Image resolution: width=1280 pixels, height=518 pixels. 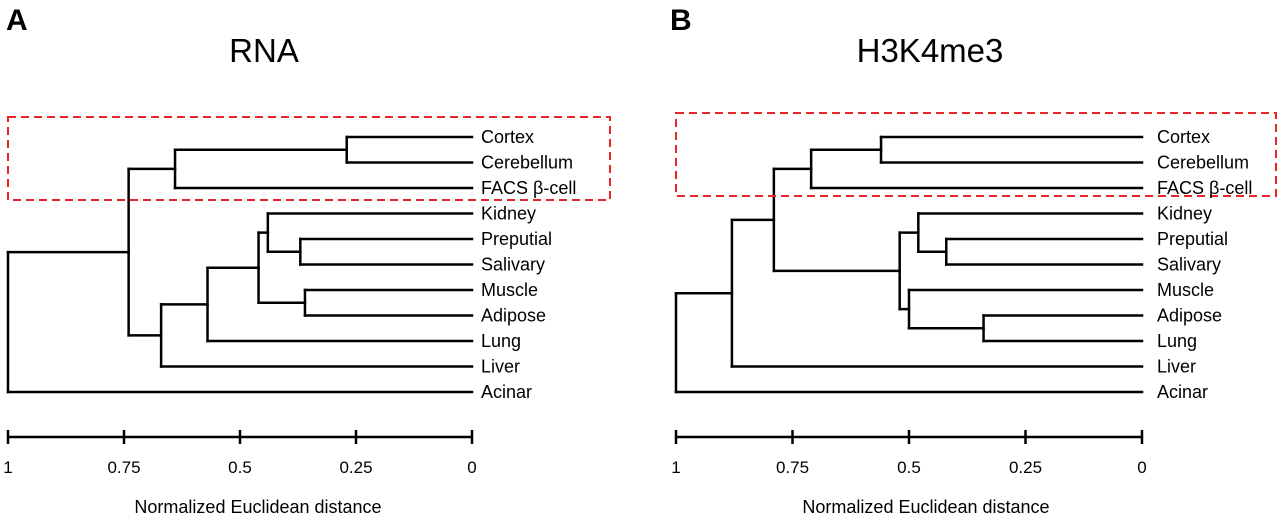 I want to click on panel-title: H3K4me3, so click(x=930, y=50).